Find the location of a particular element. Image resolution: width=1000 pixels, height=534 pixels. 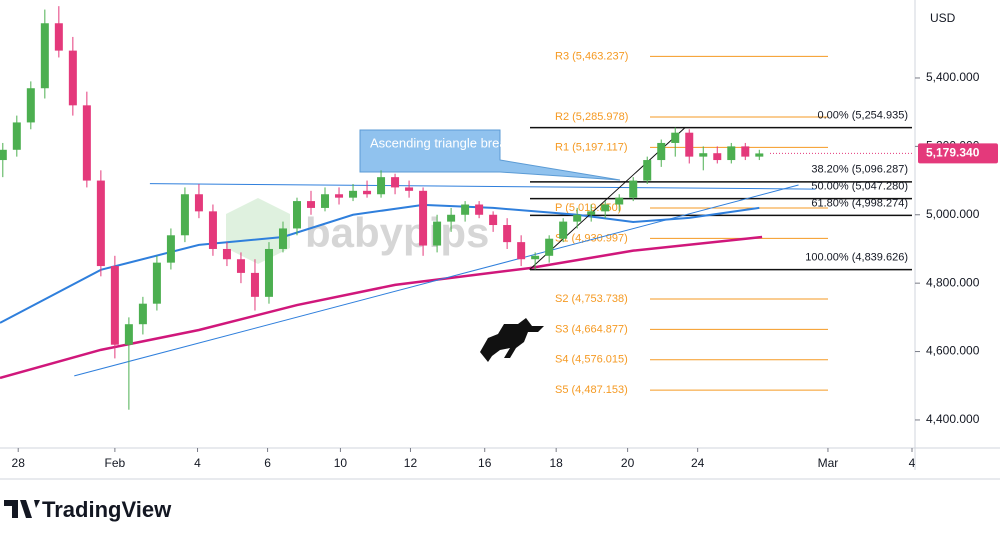

x-tick-label: 24 is located at coordinates (698, 463).